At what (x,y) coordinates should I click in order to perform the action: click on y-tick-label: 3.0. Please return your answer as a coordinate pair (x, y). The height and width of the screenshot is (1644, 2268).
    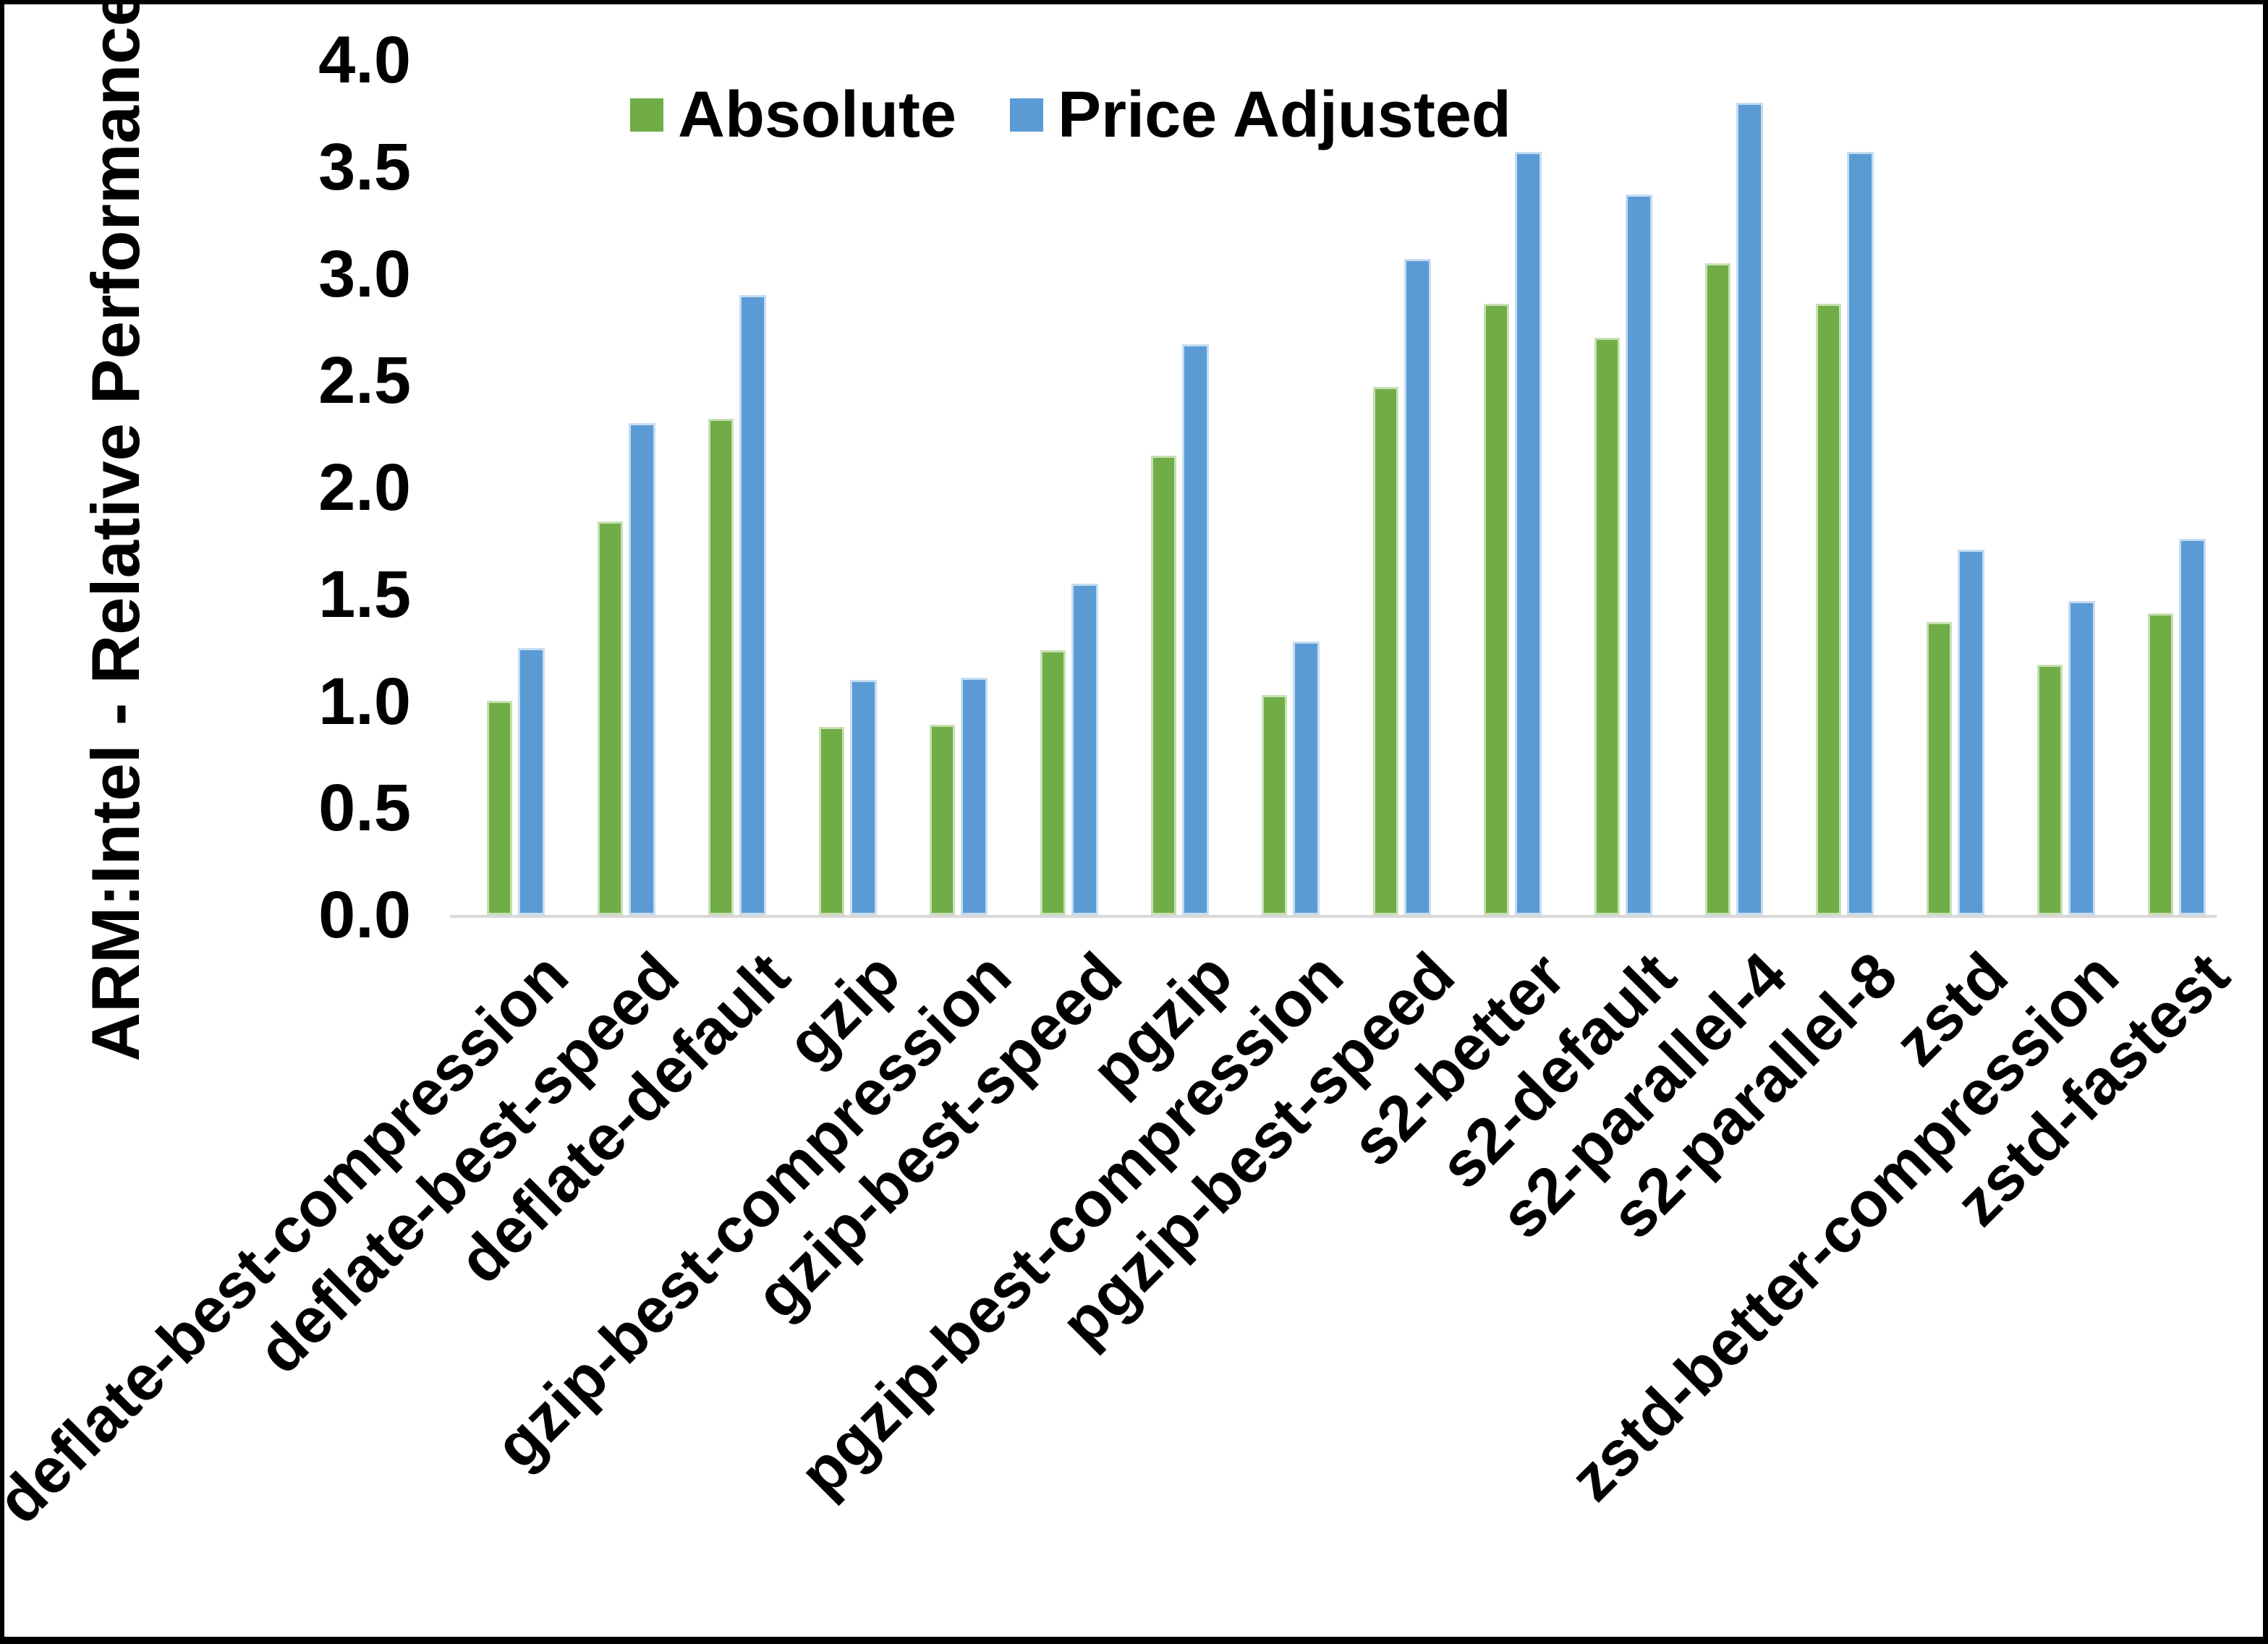
    Looking at the image, I should click on (364, 274).